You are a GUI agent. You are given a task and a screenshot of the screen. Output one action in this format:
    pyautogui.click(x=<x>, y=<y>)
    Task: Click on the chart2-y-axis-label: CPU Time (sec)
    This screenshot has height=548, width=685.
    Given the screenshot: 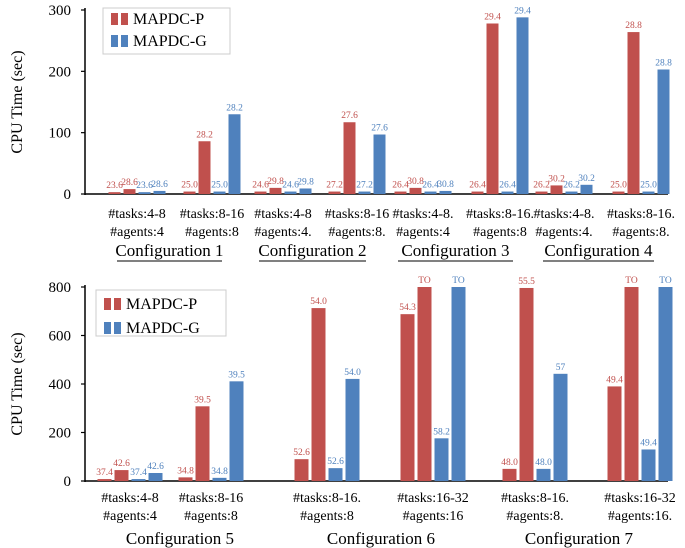 What is the action you would take?
    pyautogui.click(x=17, y=383)
    